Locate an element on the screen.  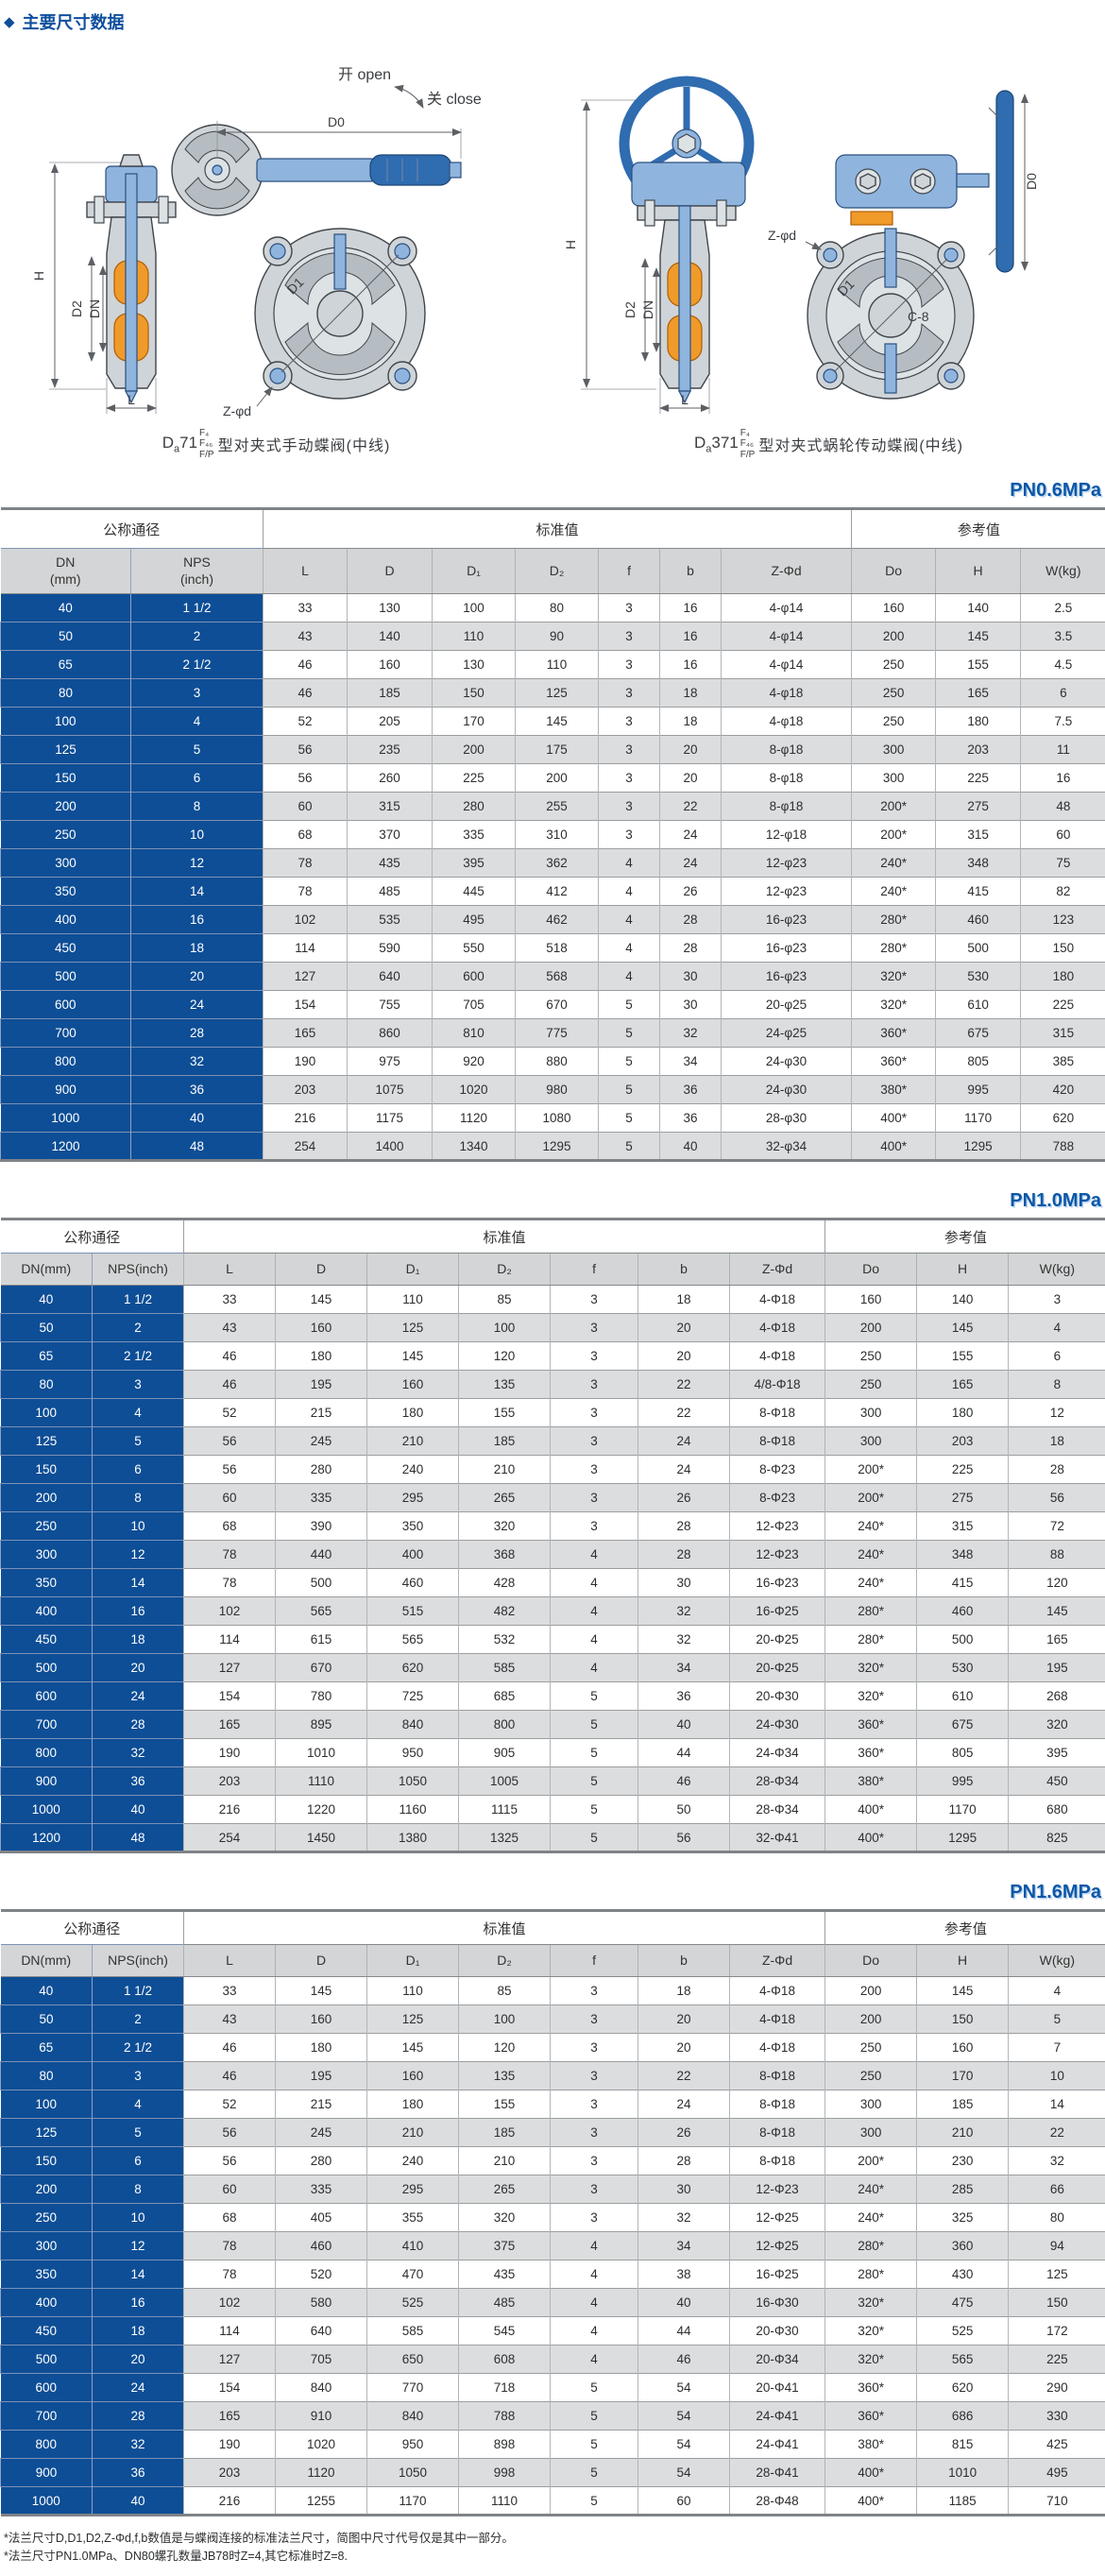
dimension-value: 1010 is located at coordinates (963, 2473).